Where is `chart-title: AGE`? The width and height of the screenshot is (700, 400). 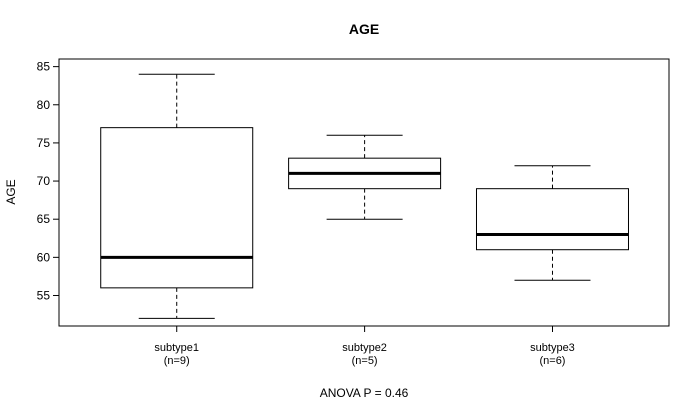 chart-title: AGE is located at coordinates (364, 29).